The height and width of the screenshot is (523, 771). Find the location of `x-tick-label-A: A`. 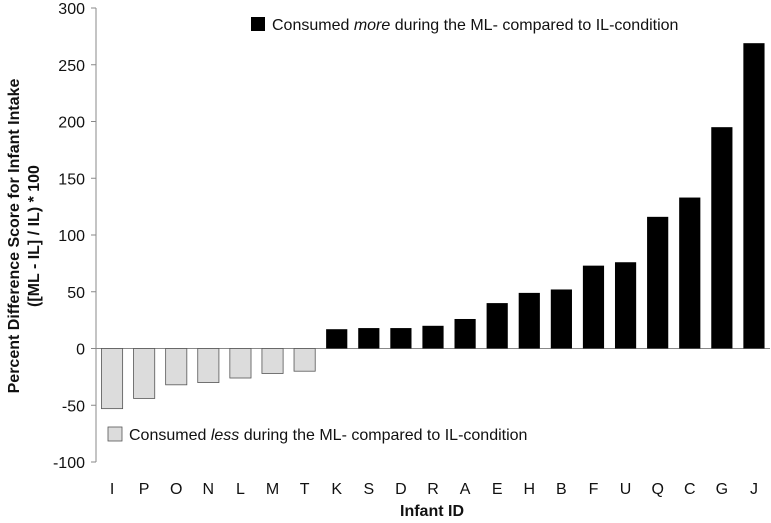

x-tick-label-A: A is located at coordinates (465, 489).